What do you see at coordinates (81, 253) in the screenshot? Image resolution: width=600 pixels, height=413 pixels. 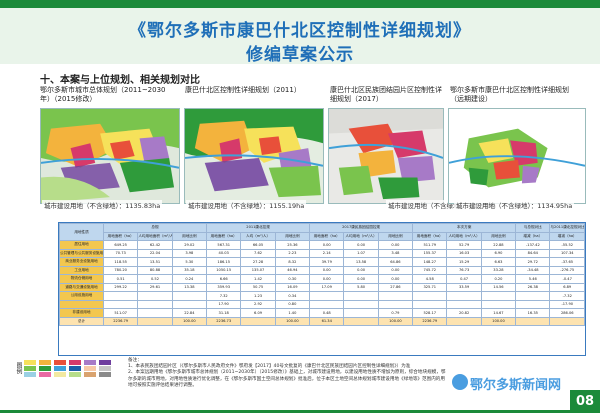 I see `row-name: 公共管理与公共服务设施用地` at bounding box center [81, 253].